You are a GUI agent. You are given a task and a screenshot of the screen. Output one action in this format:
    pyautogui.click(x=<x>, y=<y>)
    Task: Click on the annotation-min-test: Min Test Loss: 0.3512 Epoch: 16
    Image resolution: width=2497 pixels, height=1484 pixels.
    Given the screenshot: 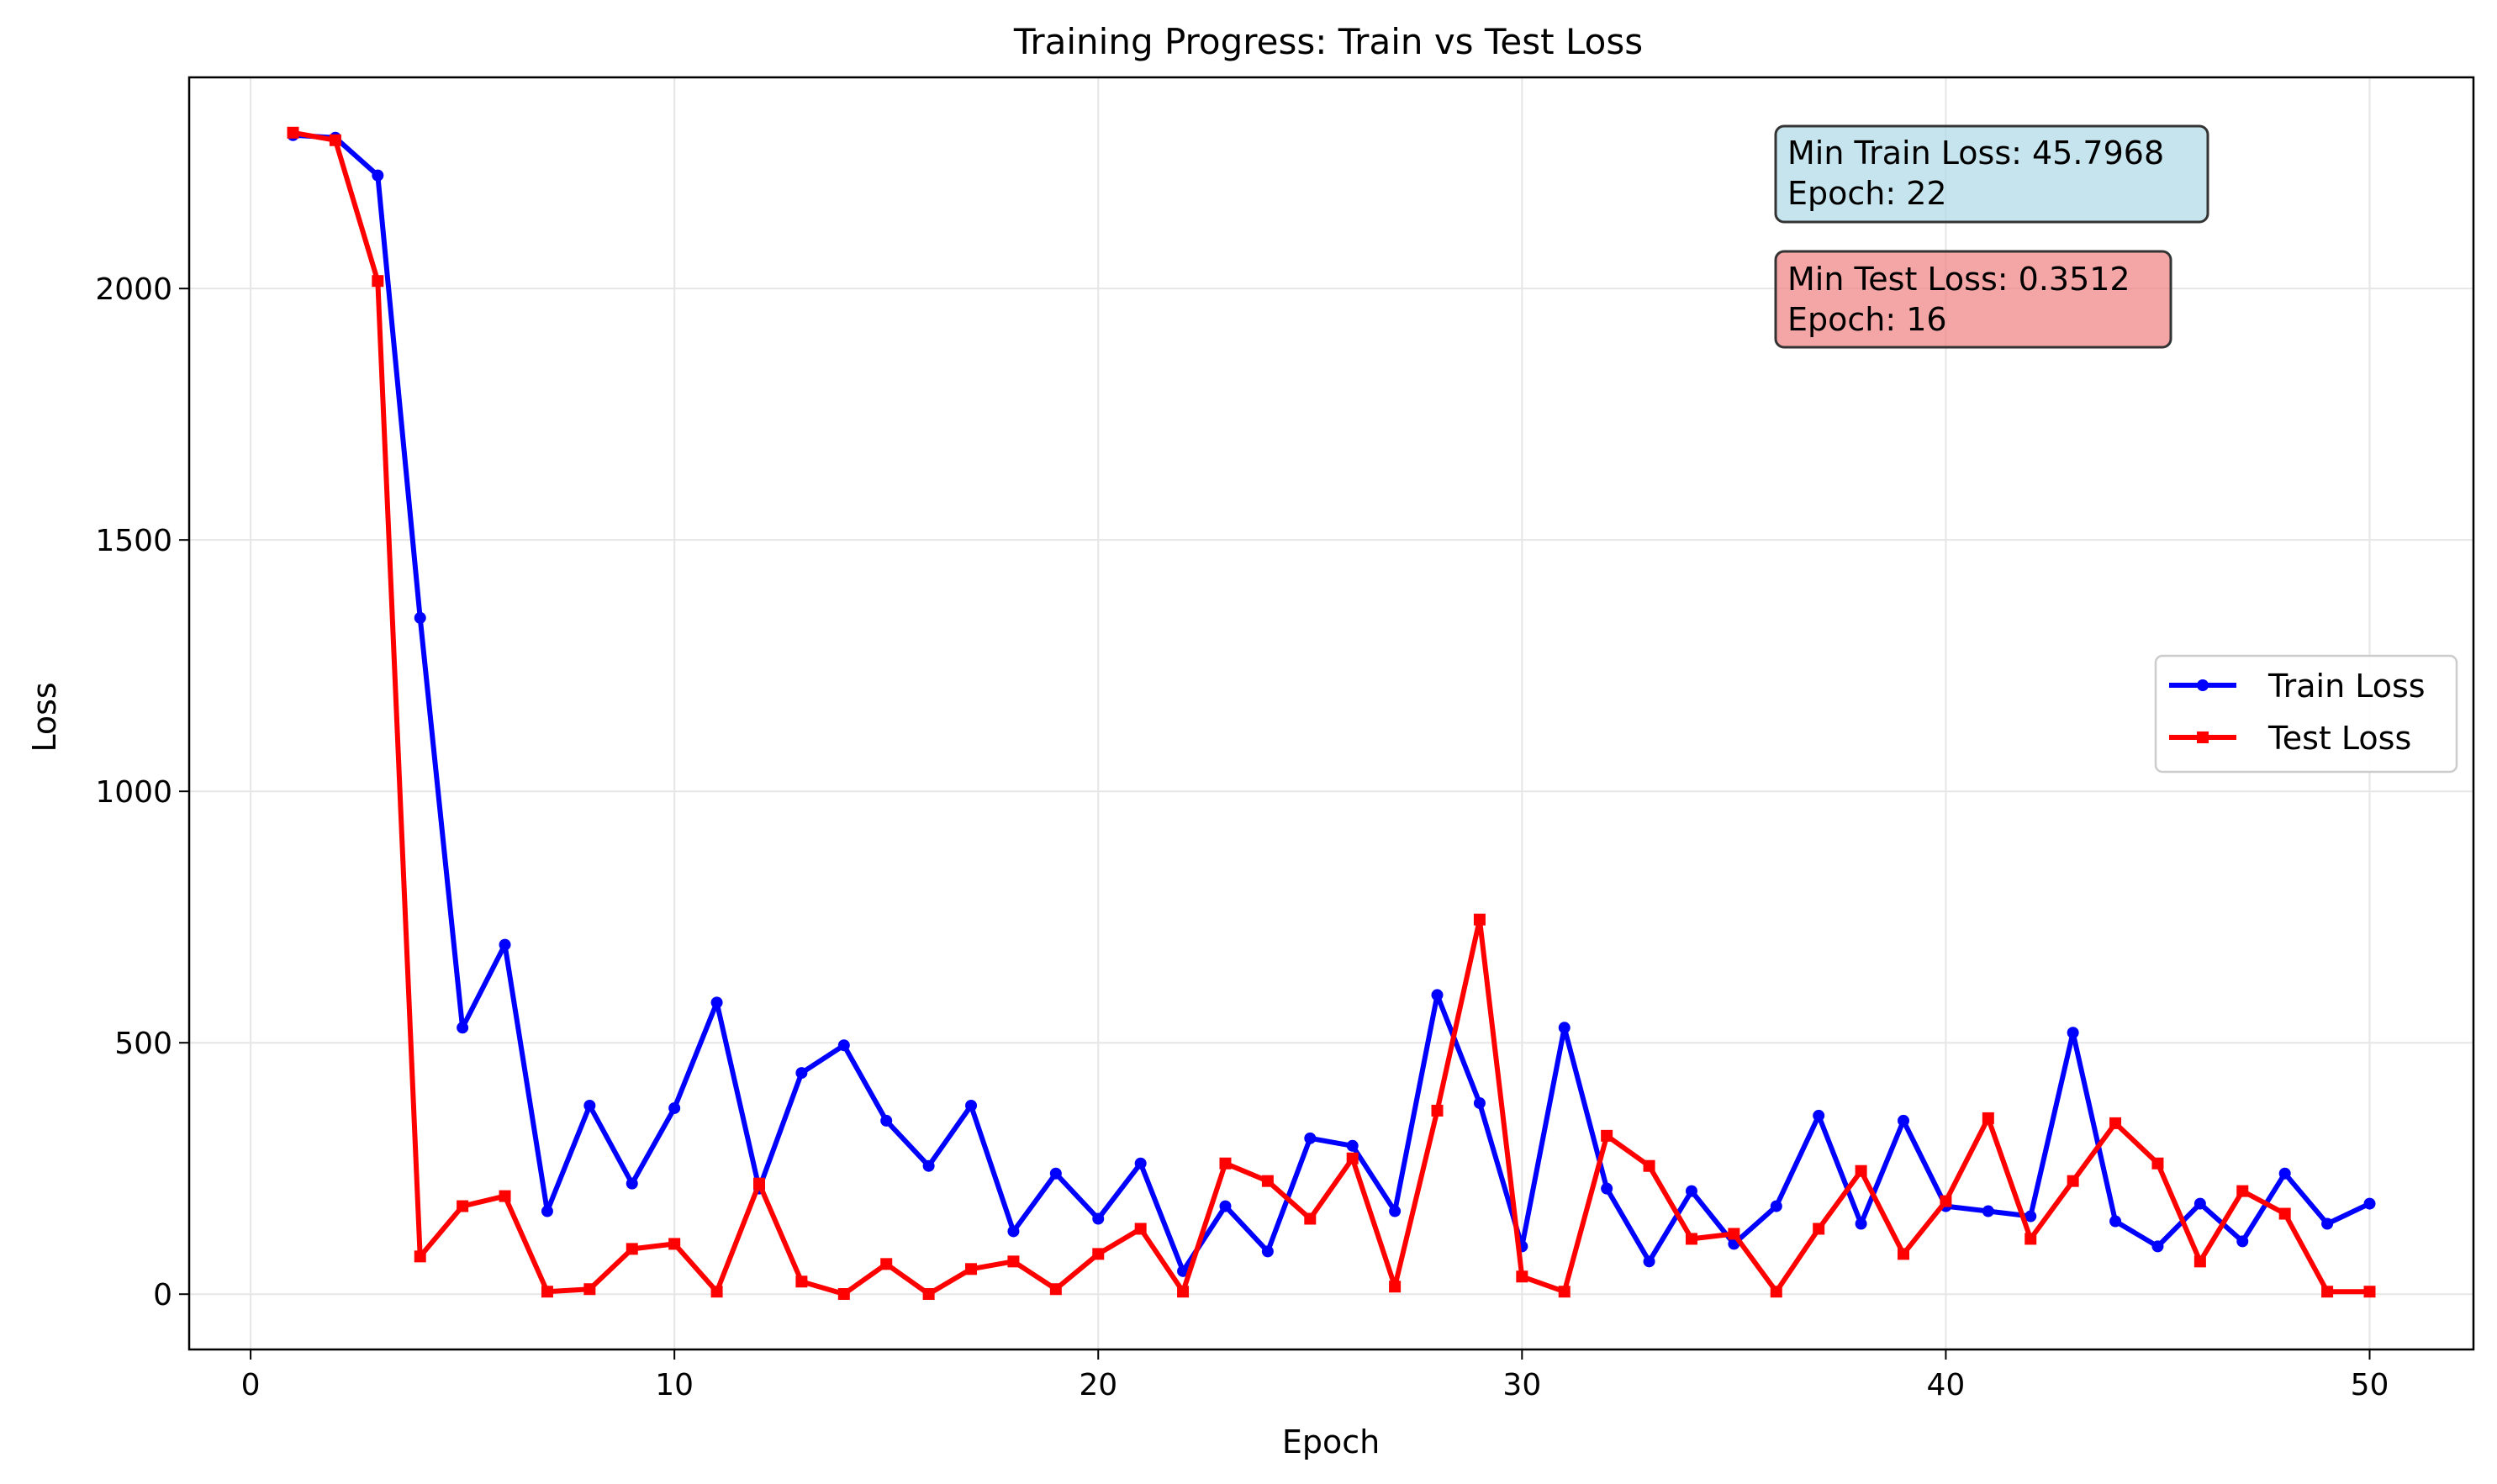 What is the action you would take?
    pyautogui.click(x=1973, y=299)
    